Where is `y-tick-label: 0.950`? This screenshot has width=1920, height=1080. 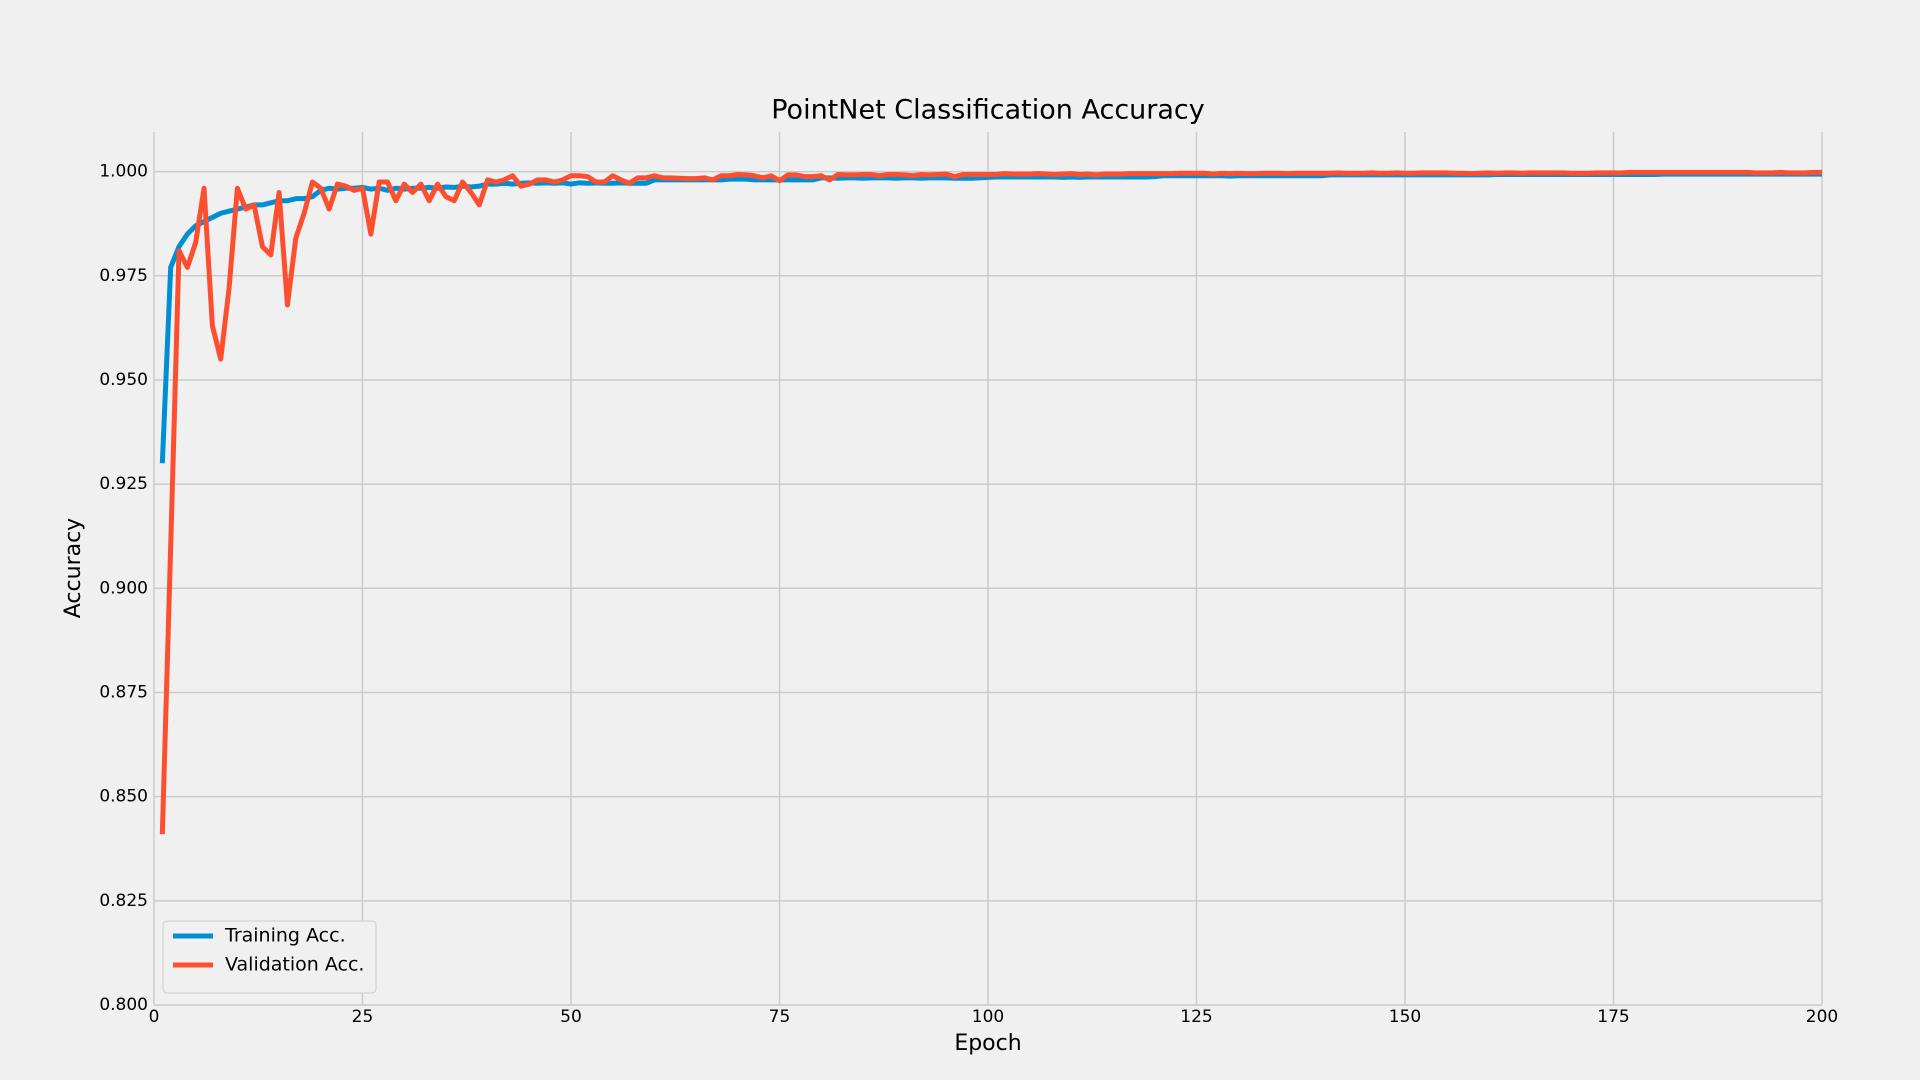 y-tick-label: 0.950 is located at coordinates (123, 380).